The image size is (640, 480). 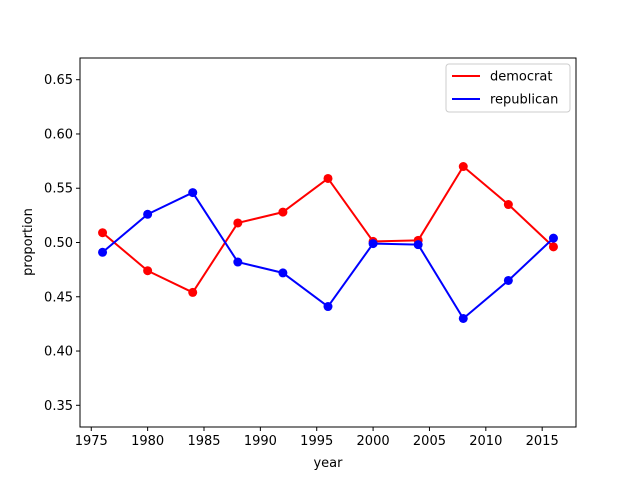 I want to click on x-tick-label: 1985, so click(x=203, y=441).